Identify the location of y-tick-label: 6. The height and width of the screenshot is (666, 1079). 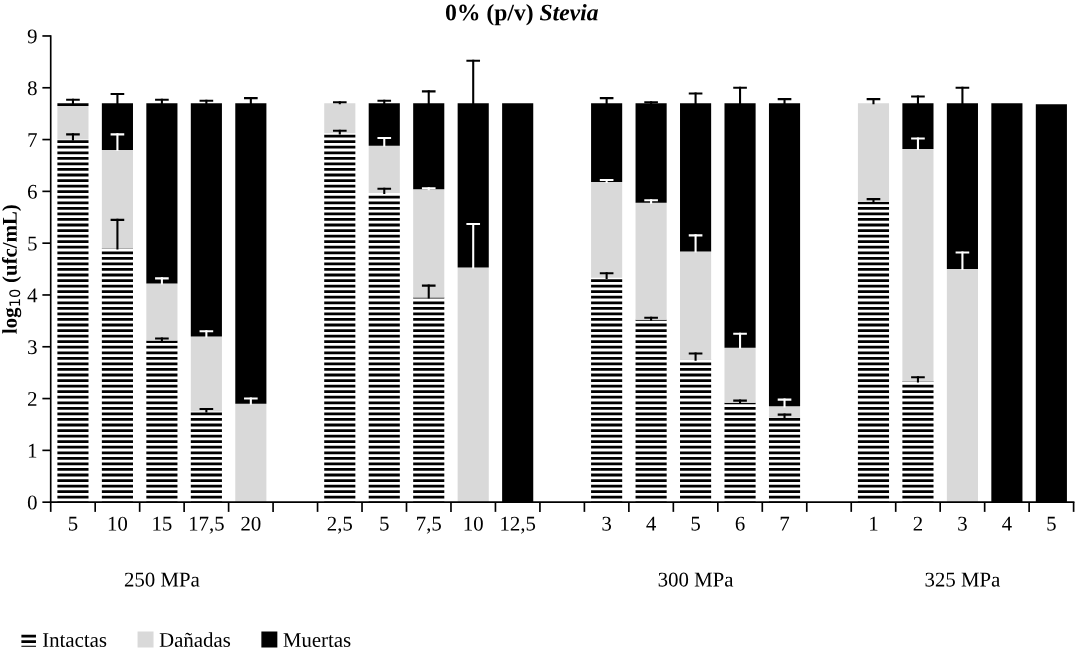
(32, 191).